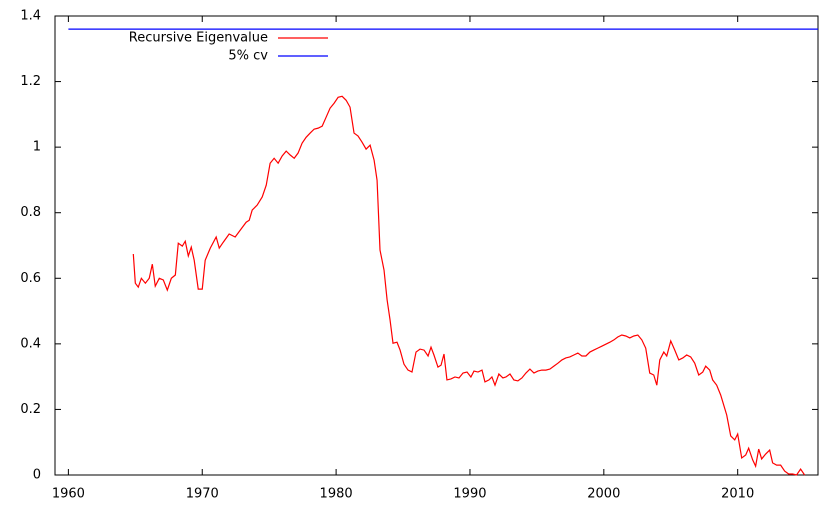  Describe the element at coordinates (30, 409) in the screenshot. I see `y-tick-label: 0.2` at that location.